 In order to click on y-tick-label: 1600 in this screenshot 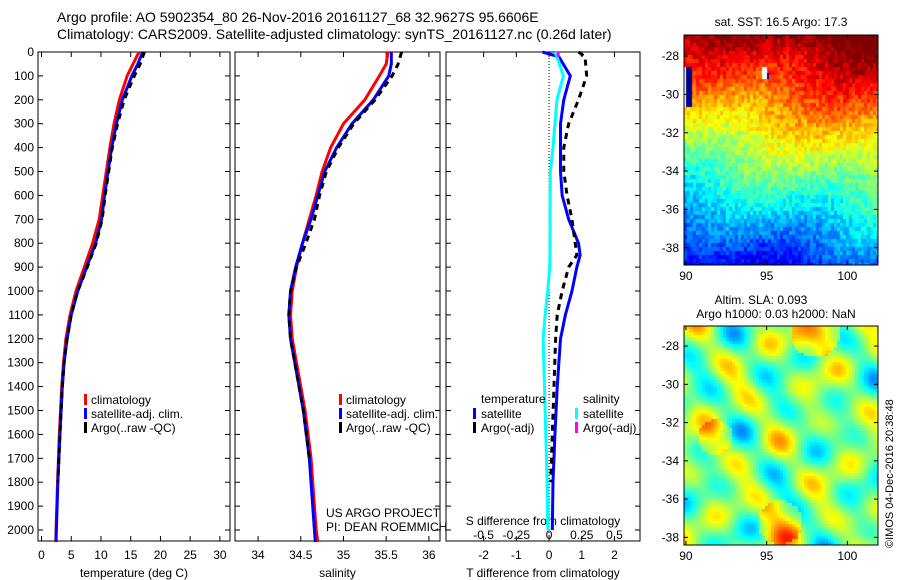, I will do `click(20, 434)`.